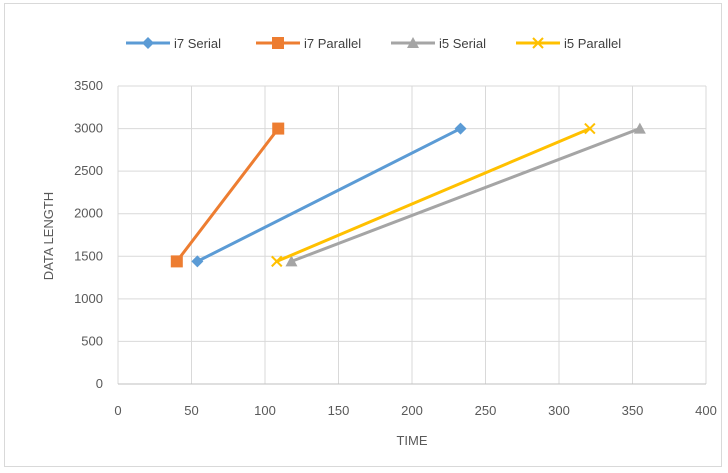 This screenshot has width=728, height=473. I want to click on x-tick-label: 50, so click(191, 410).